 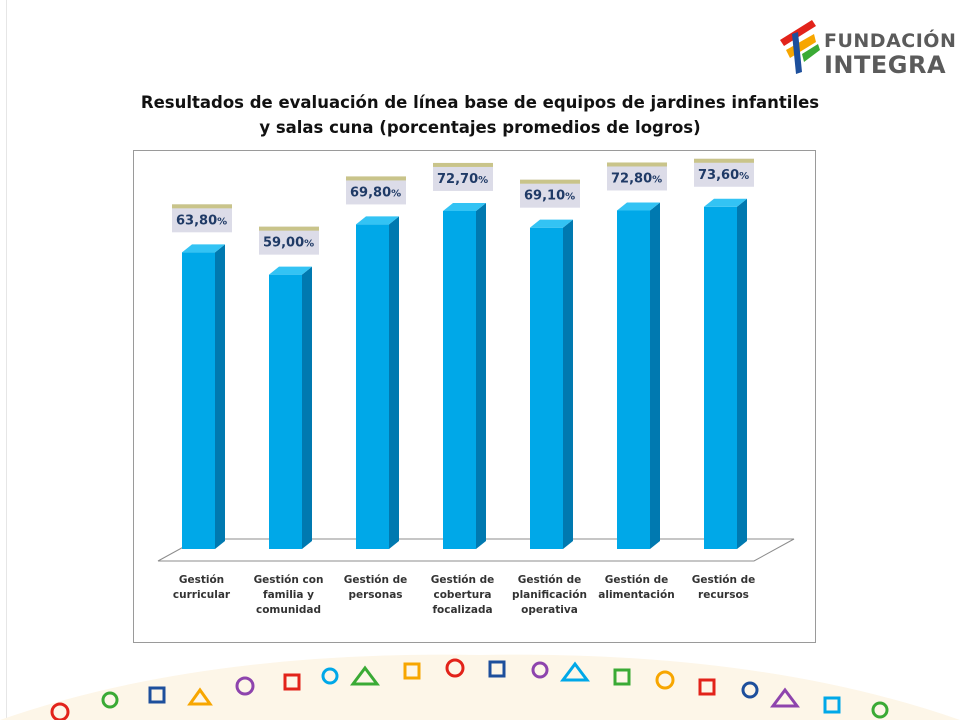 I want to click on x-tick-label-4-0: Gestión de, so click(x=550, y=580).